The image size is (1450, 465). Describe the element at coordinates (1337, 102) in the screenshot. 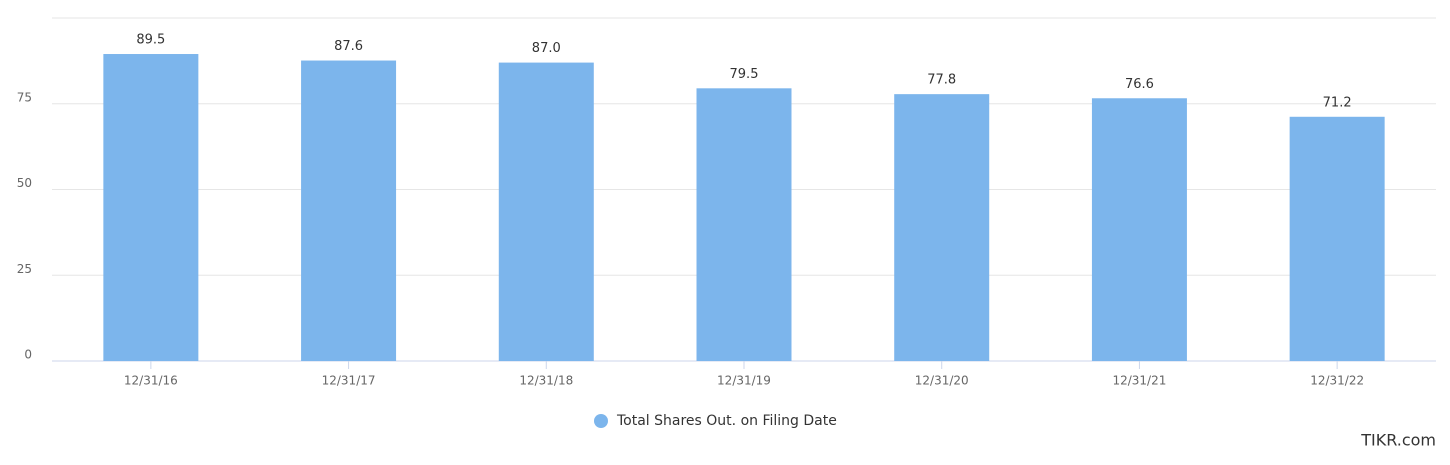

I see `data-label: 71.2` at that location.